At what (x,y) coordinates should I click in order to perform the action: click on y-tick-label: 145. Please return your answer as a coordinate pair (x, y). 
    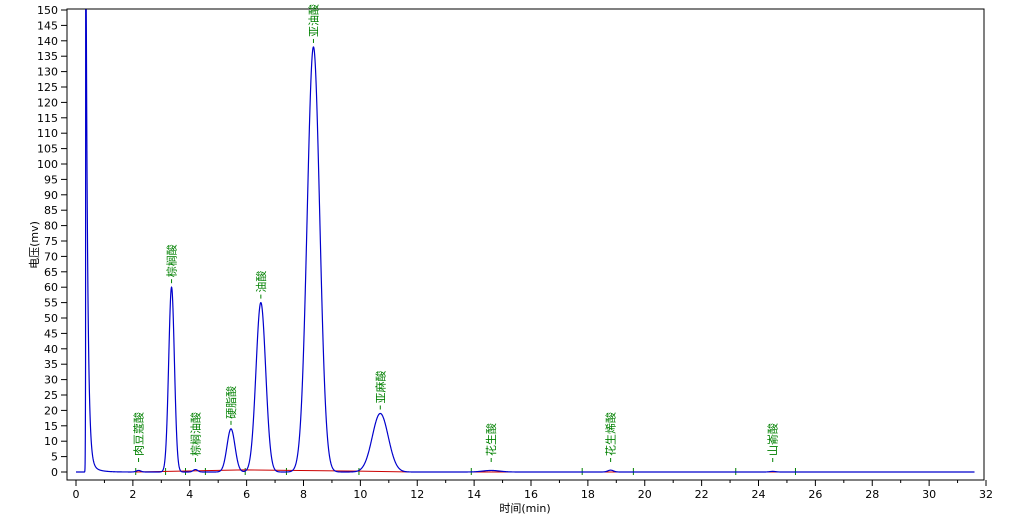
    Looking at the image, I should click on (47, 25).